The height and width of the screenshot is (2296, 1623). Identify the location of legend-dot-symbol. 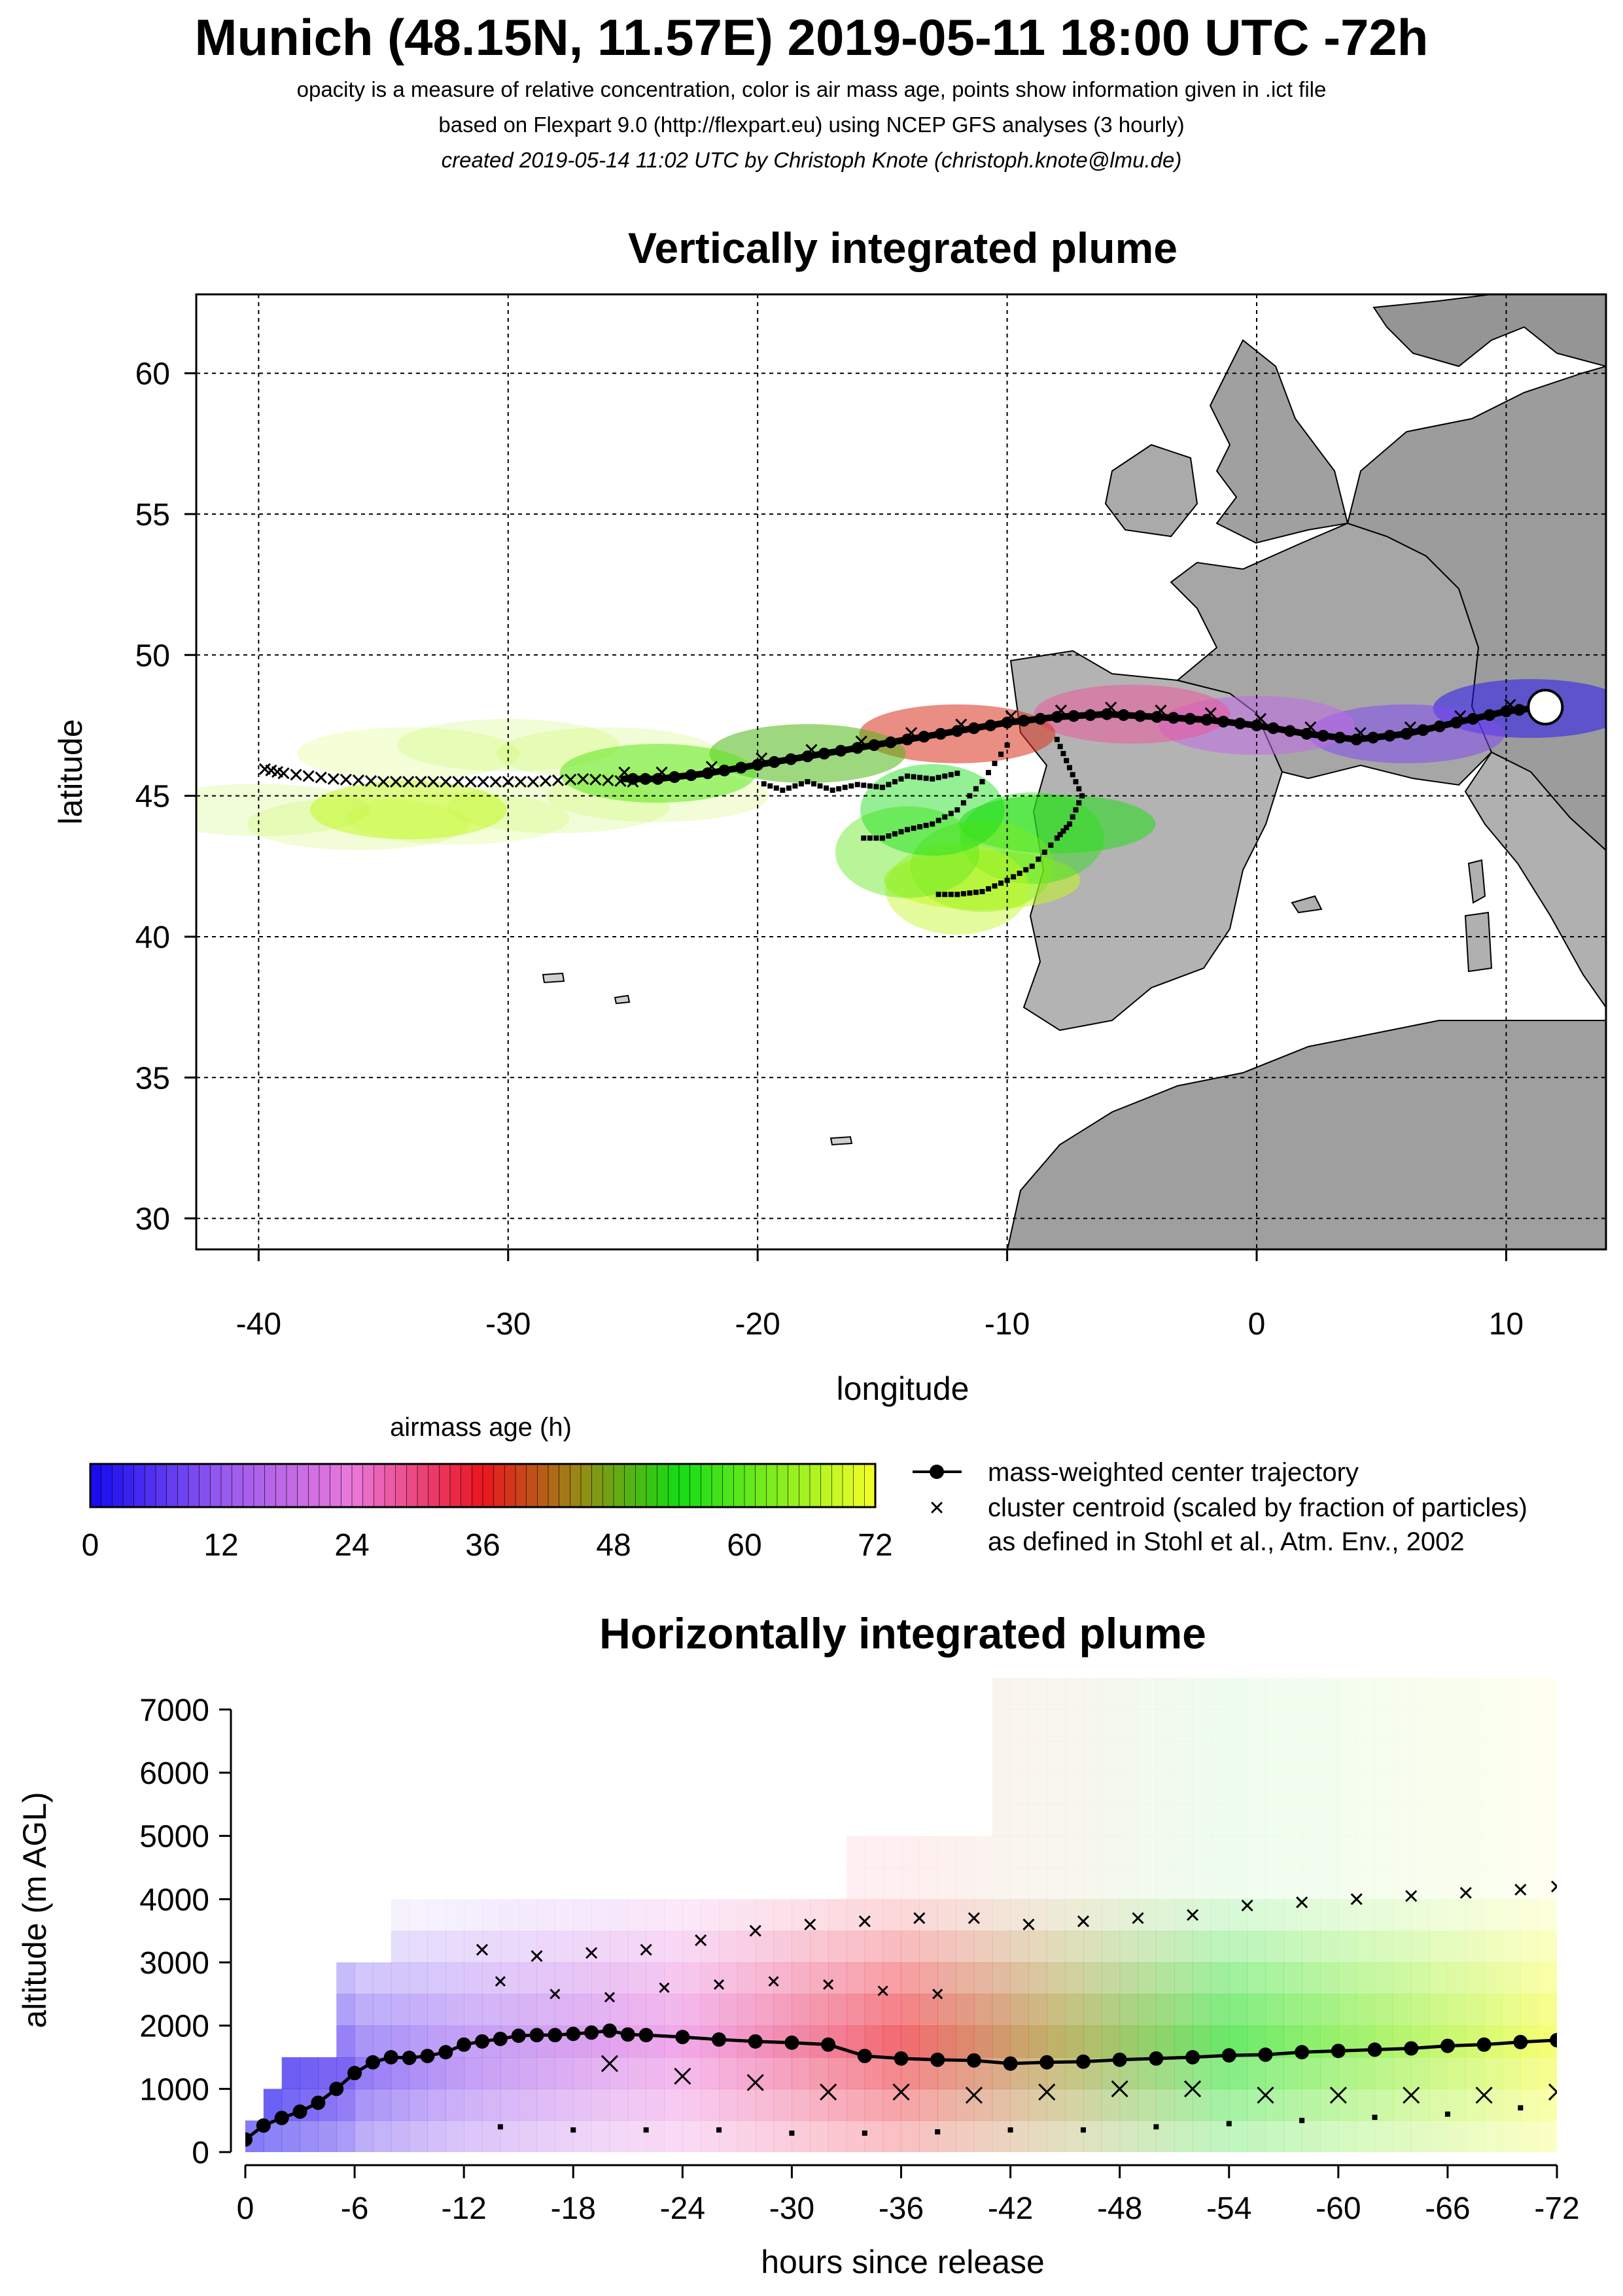
(937, 1472).